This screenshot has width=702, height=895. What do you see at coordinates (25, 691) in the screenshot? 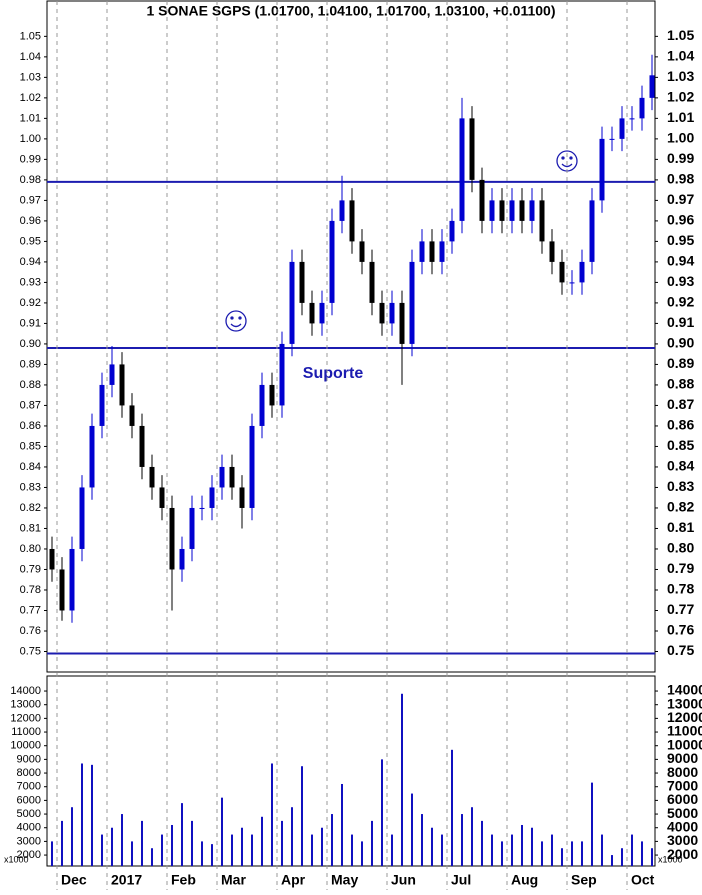
I see `y-tick-label: 14000` at bounding box center [25, 691].